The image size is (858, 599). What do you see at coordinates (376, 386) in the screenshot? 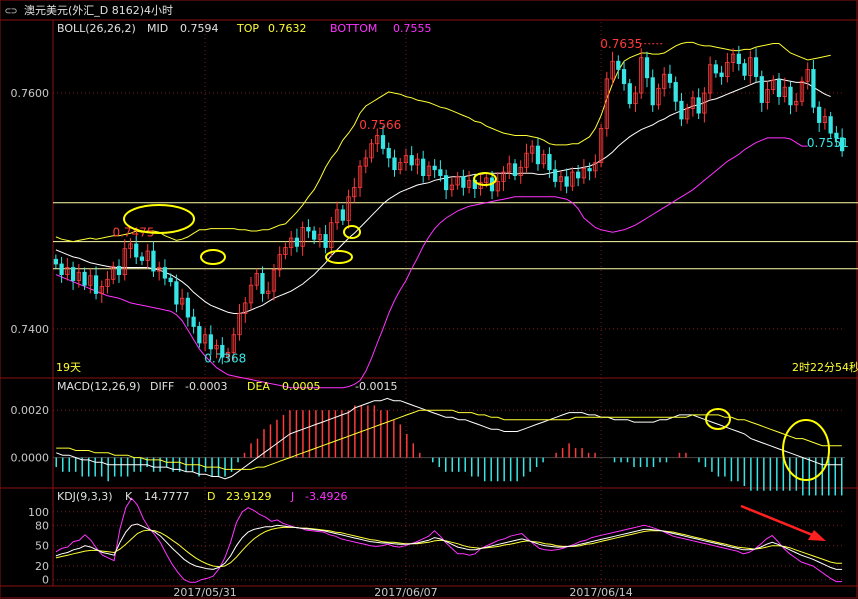
I see `macd-histogram-value: -0.0015` at bounding box center [376, 386].